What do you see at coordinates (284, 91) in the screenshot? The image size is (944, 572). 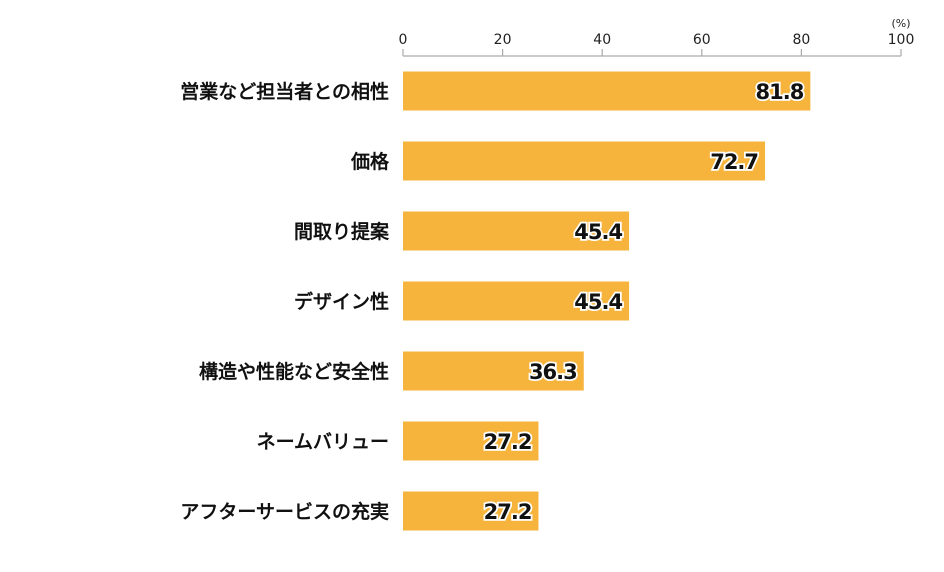 I see `category-label: 営業など担当者との相性` at bounding box center [284, 91].